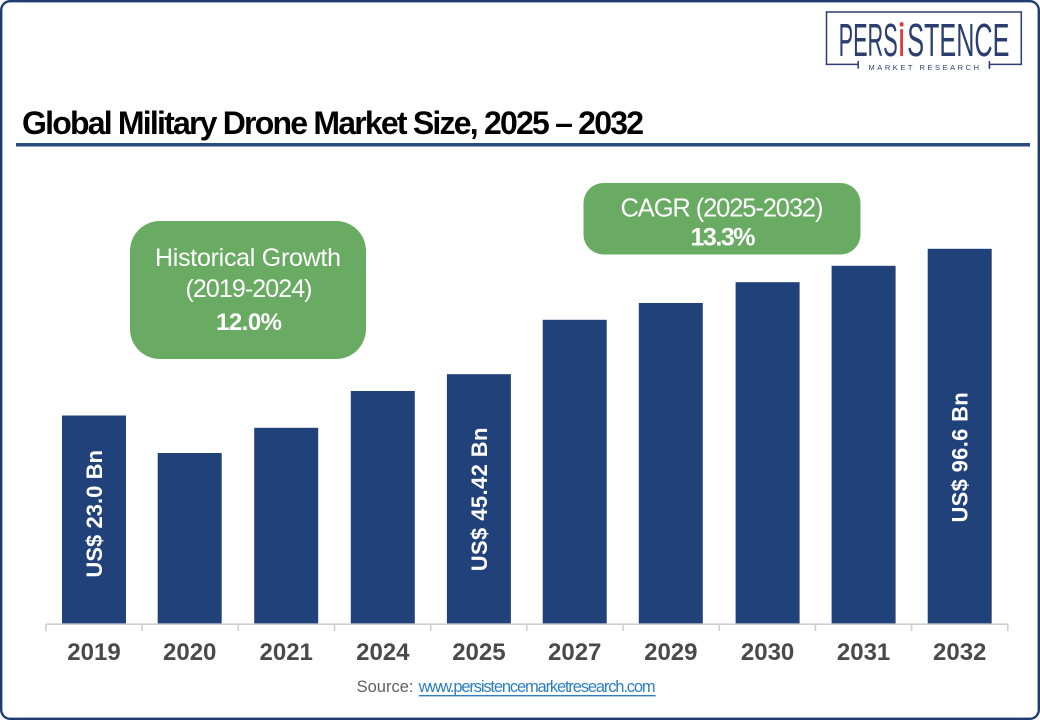 This screenshot has width=1040, height=720. I want to click on svg-text: 2021, so click(286, 652).